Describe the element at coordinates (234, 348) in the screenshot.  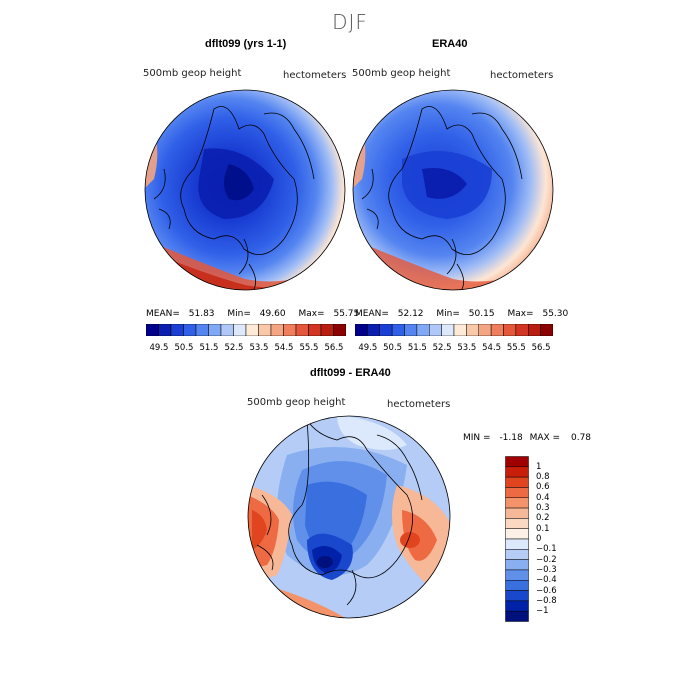
I see `colorbar-tick-label: 52.5` at that location.